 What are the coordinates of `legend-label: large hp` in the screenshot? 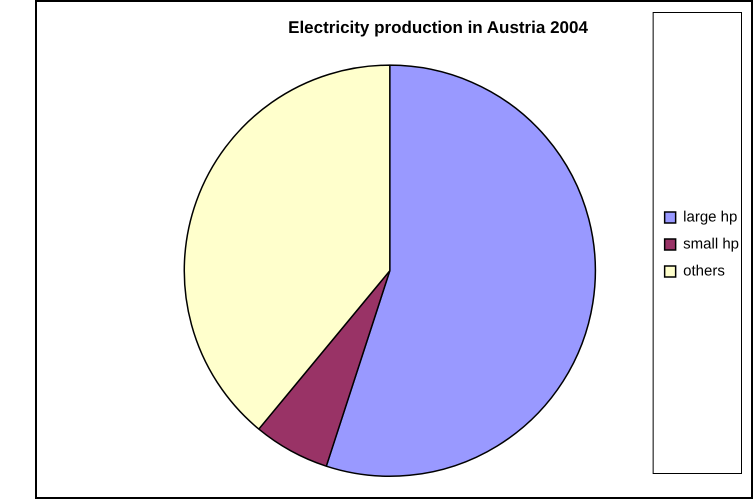 It's located at (710, 217).